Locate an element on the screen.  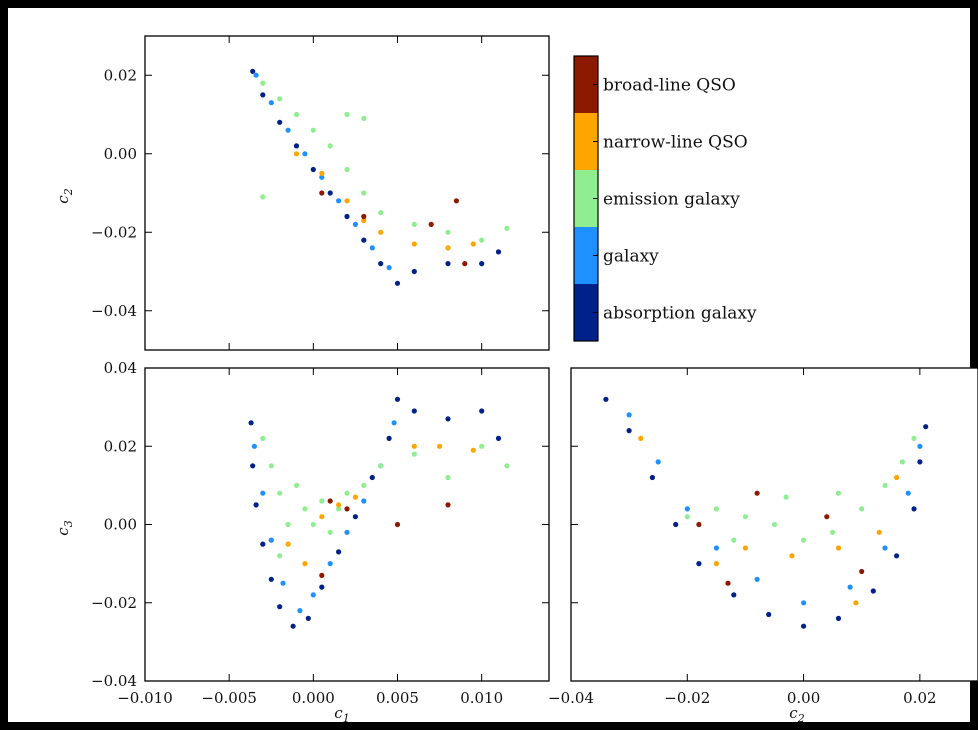
x-axis-label-c1: c1 is located at coordinates (341, 714).